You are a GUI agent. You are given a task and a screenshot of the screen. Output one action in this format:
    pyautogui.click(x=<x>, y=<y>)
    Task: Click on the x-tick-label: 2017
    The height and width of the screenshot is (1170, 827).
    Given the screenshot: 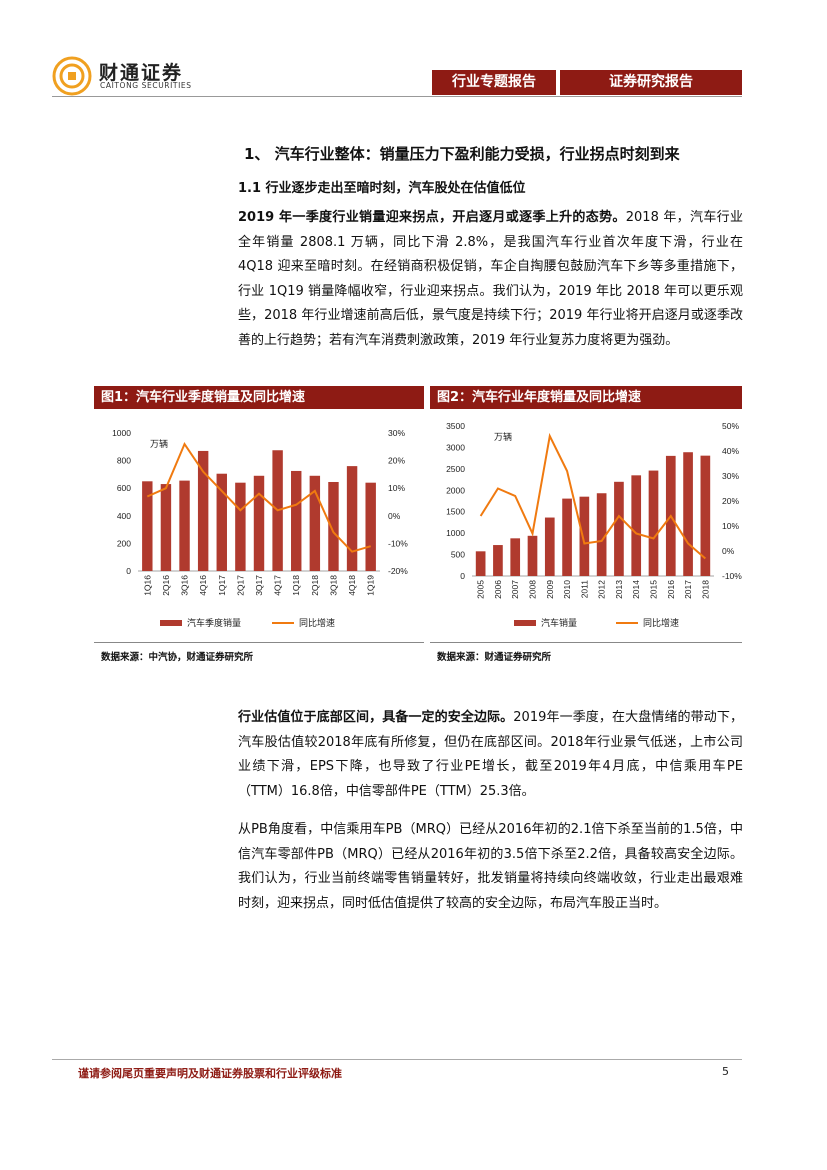 What is the action you would take?
    pyautogui.click(x=688, y=589)
    